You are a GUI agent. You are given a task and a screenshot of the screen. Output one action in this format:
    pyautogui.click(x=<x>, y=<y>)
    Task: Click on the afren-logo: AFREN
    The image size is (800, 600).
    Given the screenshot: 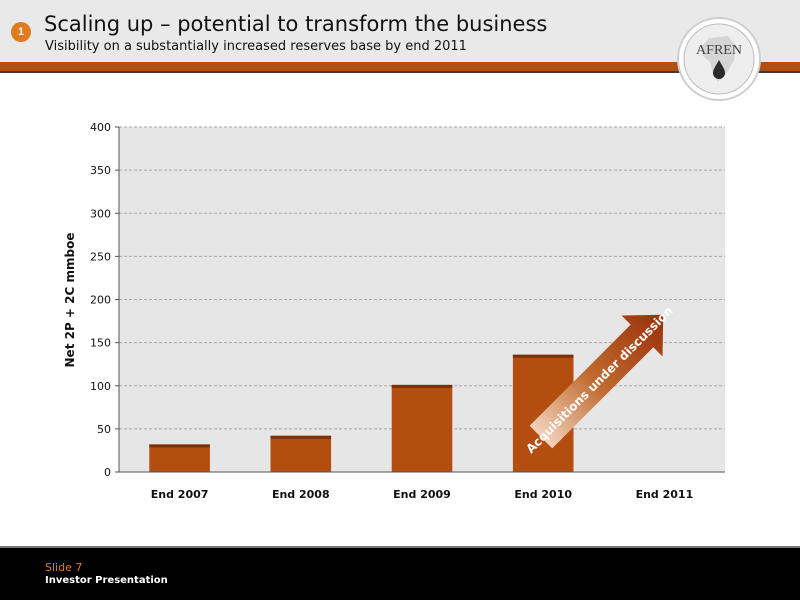 What is the action you would take?
    pyautogui.click(x=719, y=59)
    